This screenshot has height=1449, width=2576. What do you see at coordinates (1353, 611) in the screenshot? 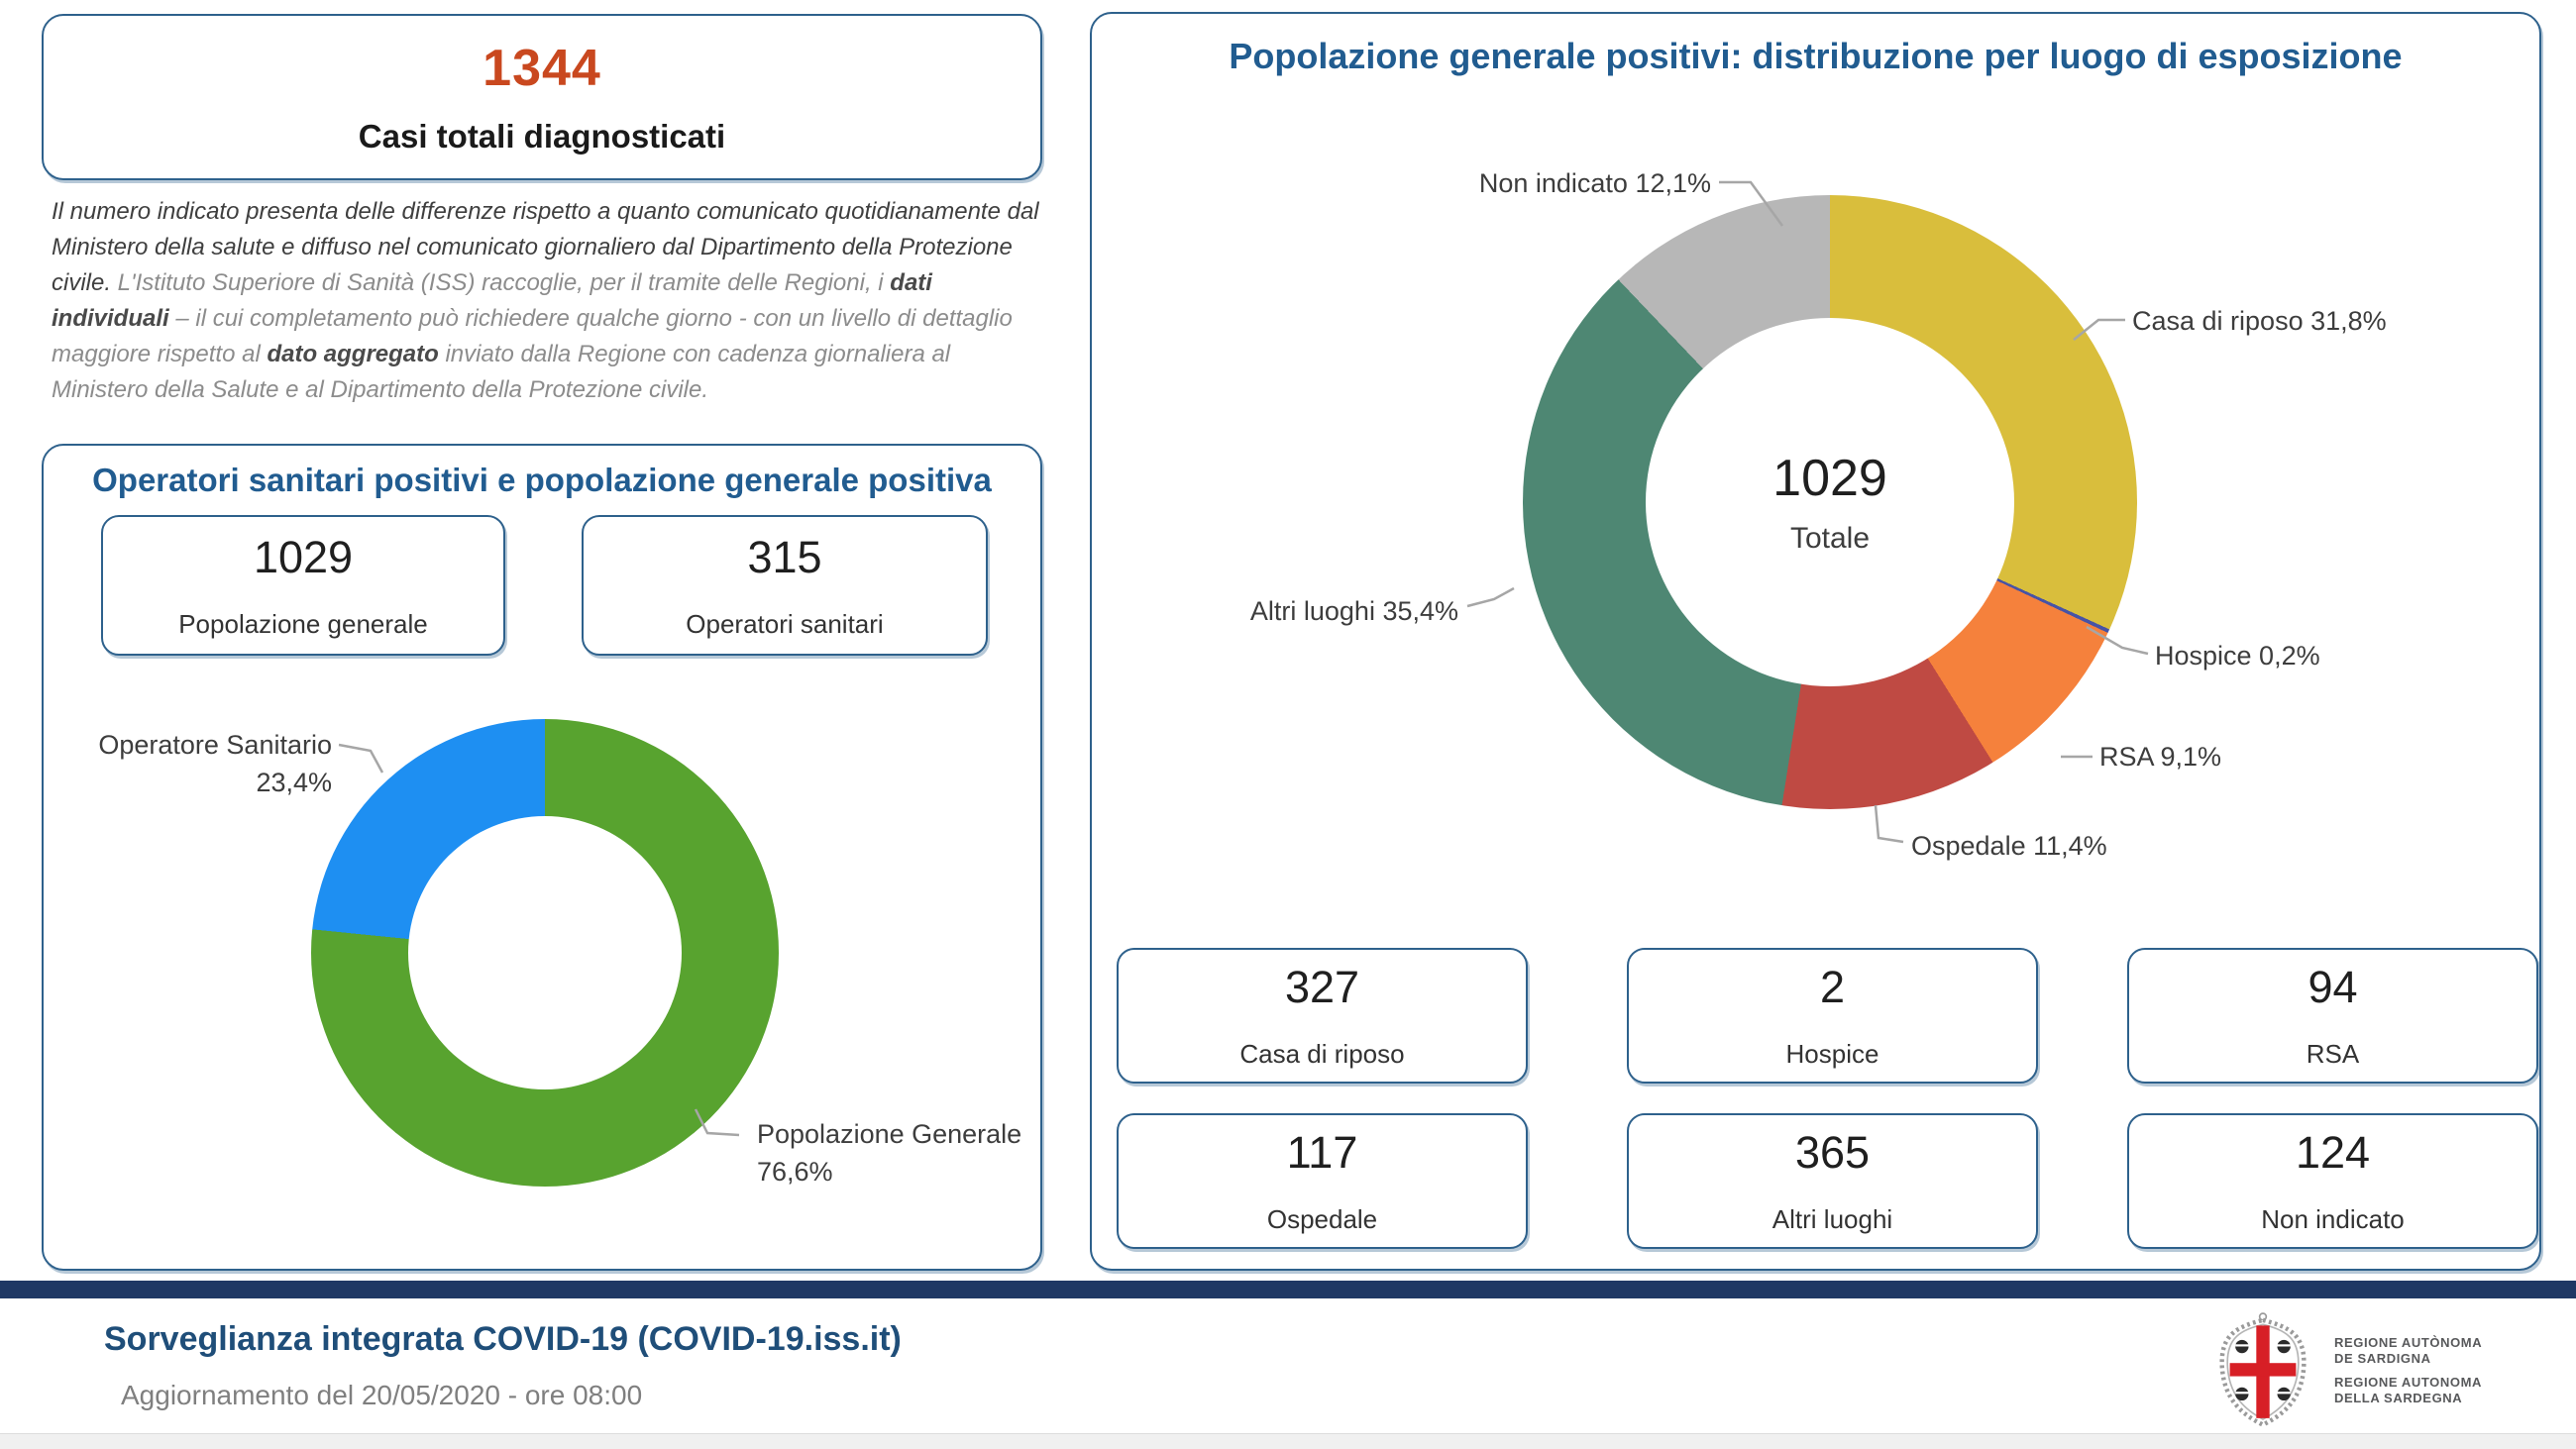
I see `callout-altri-luoghi: Altri luoghi 35,4%` at bounding box center [1353, 611].